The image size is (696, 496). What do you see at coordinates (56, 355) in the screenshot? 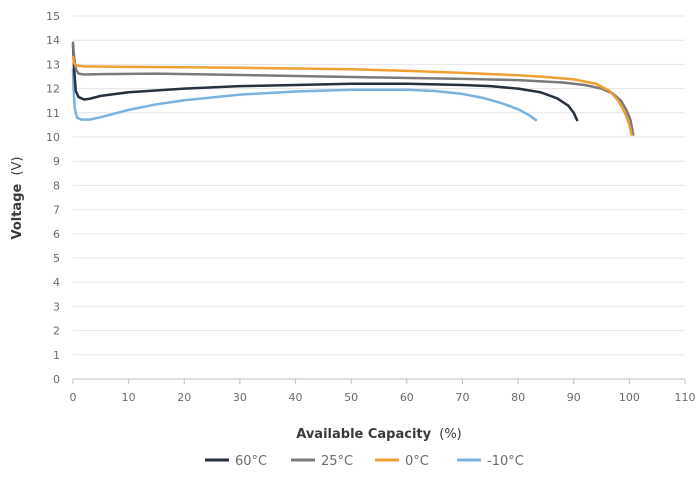
I see `y-tick-label: 1` at bounding box center [56, 355].